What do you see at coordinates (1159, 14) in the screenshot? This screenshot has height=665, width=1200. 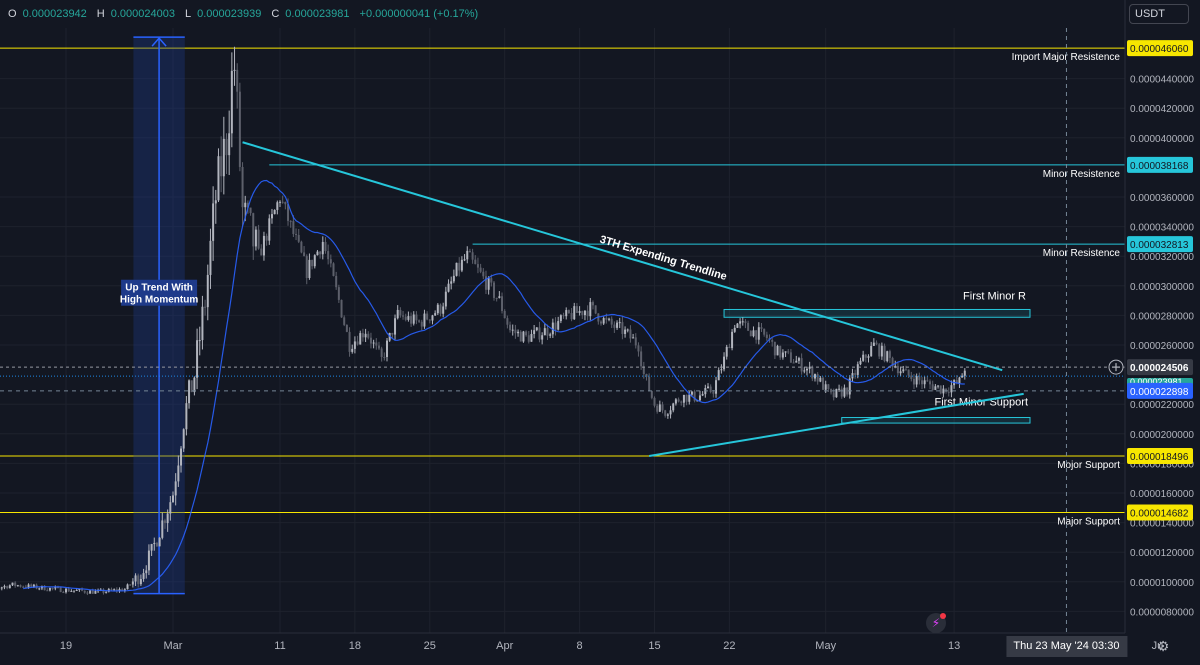 I see `currency-selector: USDT` at bounding box center [1159, 14].